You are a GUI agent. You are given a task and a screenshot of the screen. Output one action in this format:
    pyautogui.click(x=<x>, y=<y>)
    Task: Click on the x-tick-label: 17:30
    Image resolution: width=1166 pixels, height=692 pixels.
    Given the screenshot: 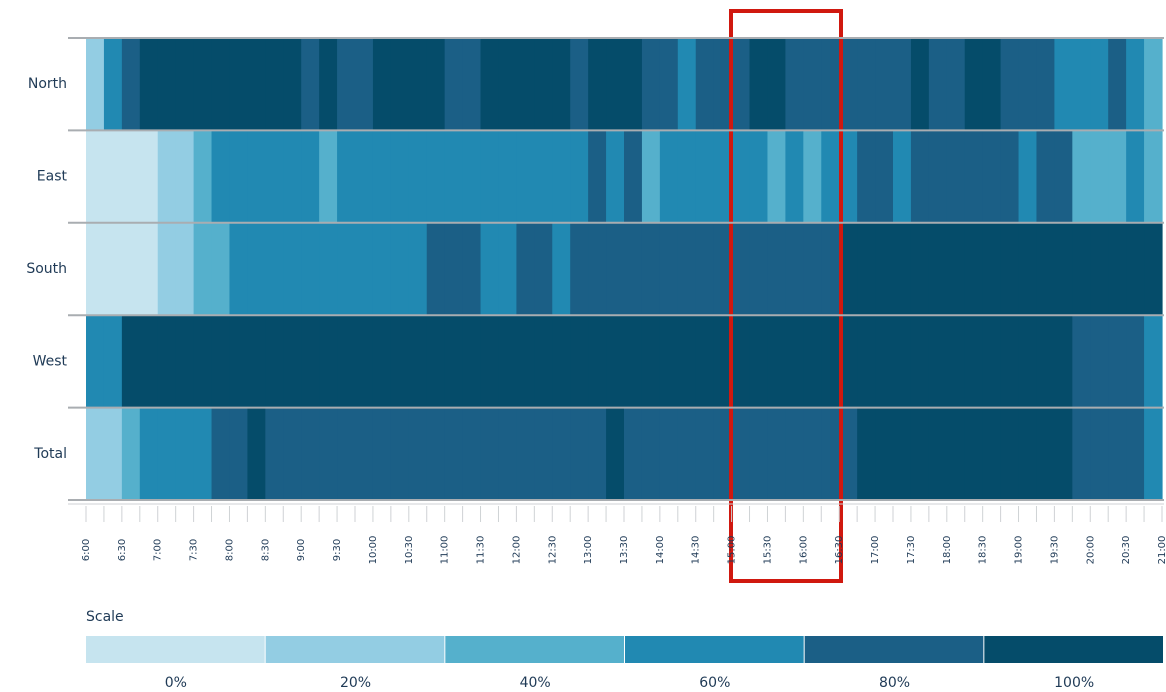 What is the action you would take?
    pyautogui.click(x=911, y=550)
    